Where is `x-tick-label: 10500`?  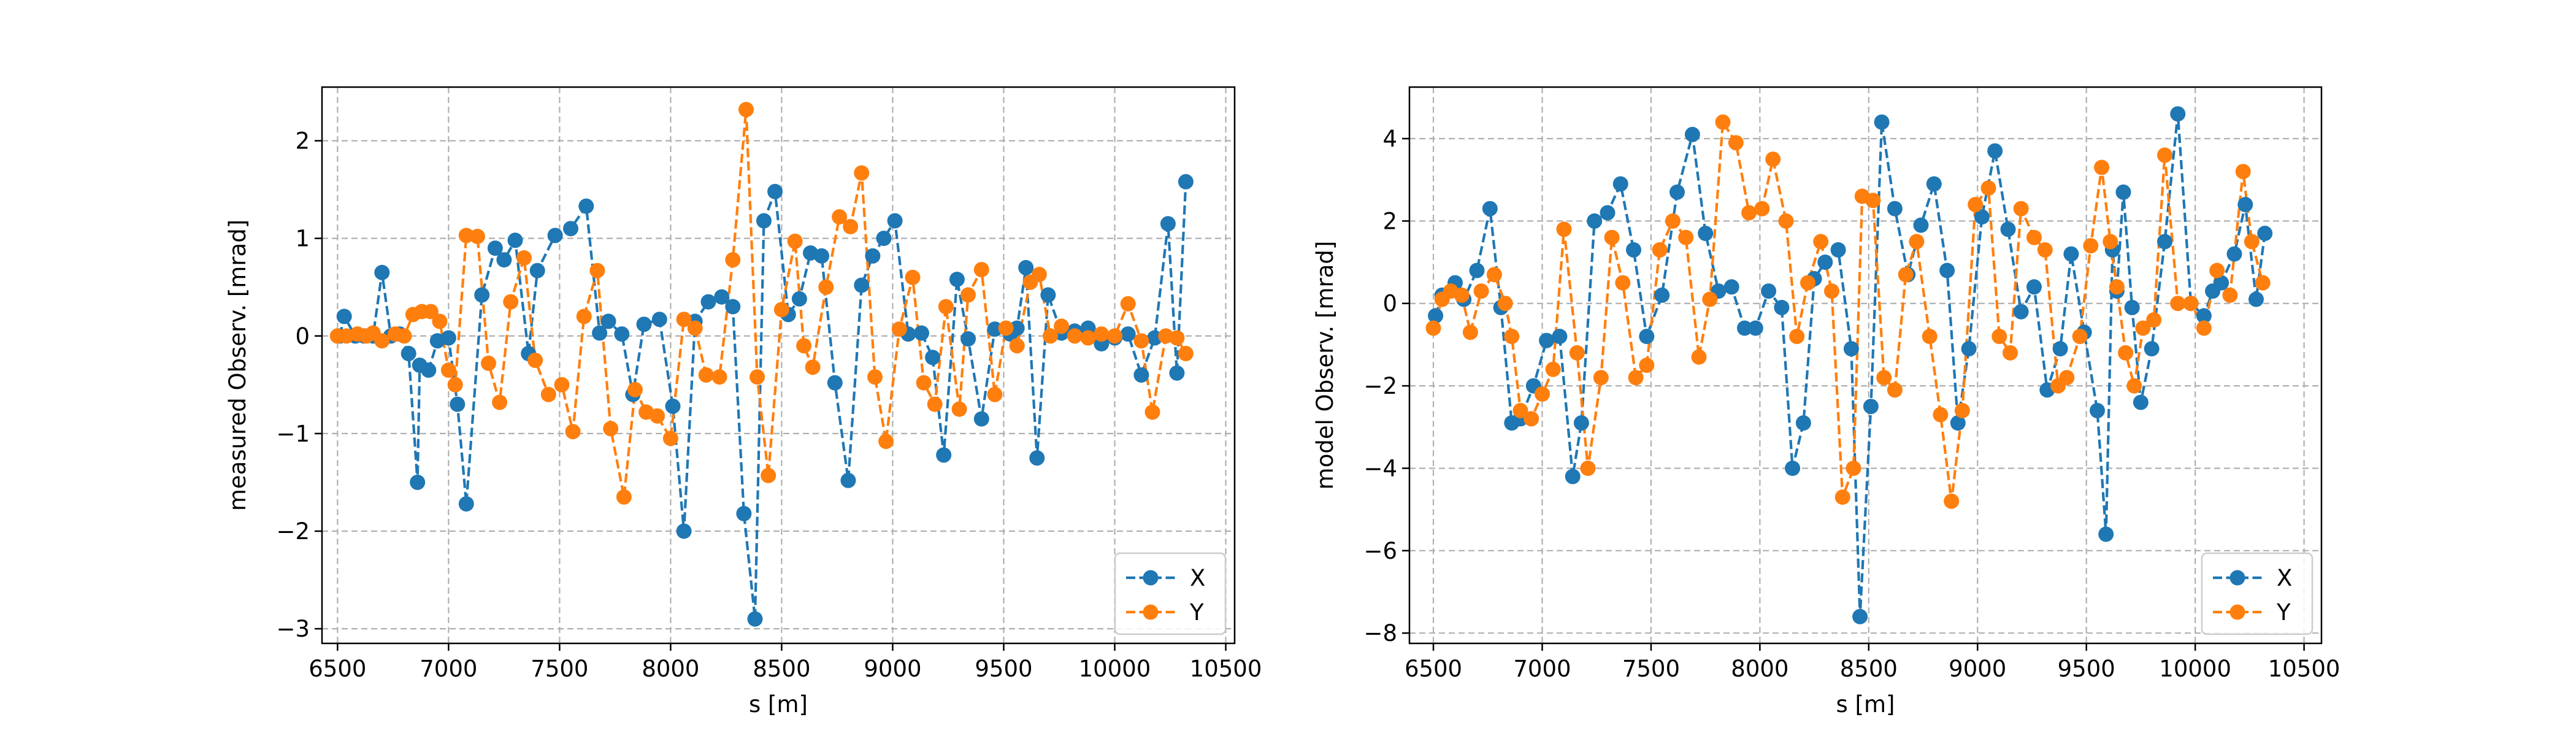
x-tick-label: 10500 is located at coordinates (2304, 669).